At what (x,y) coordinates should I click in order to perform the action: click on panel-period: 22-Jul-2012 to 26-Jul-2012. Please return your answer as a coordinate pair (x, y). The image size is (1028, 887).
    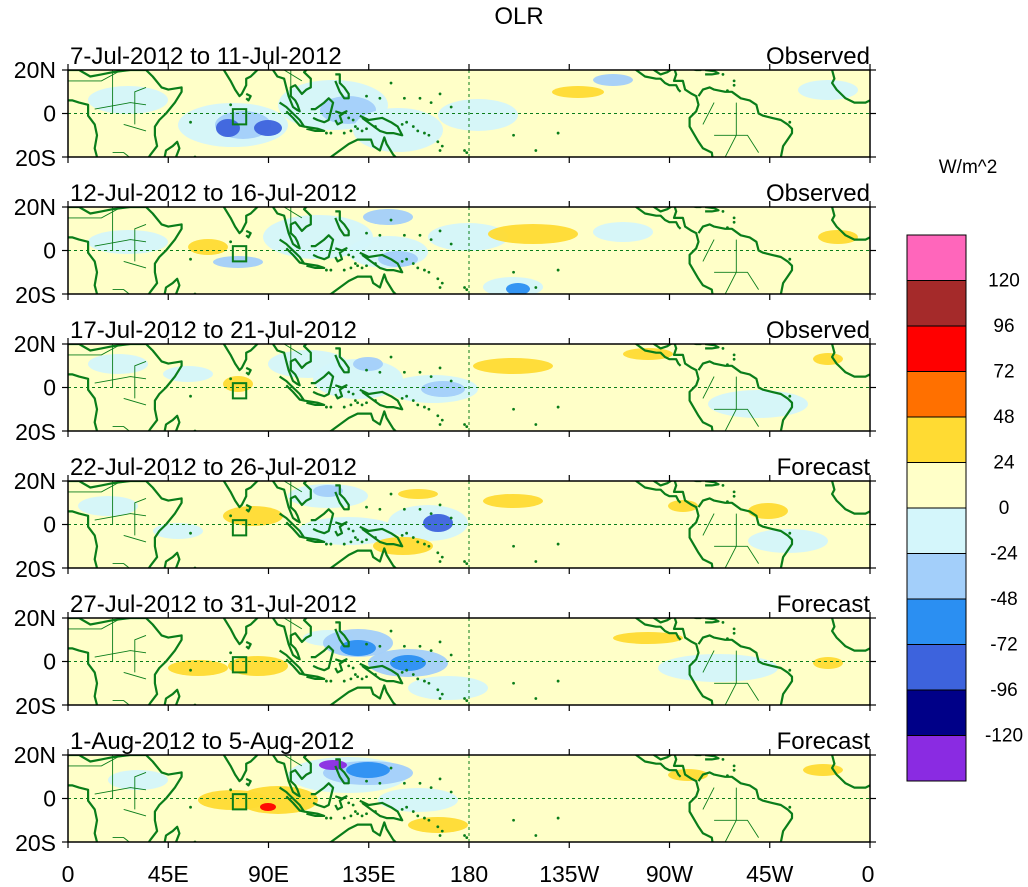
    Looking at the image, I should click on (213, 467).